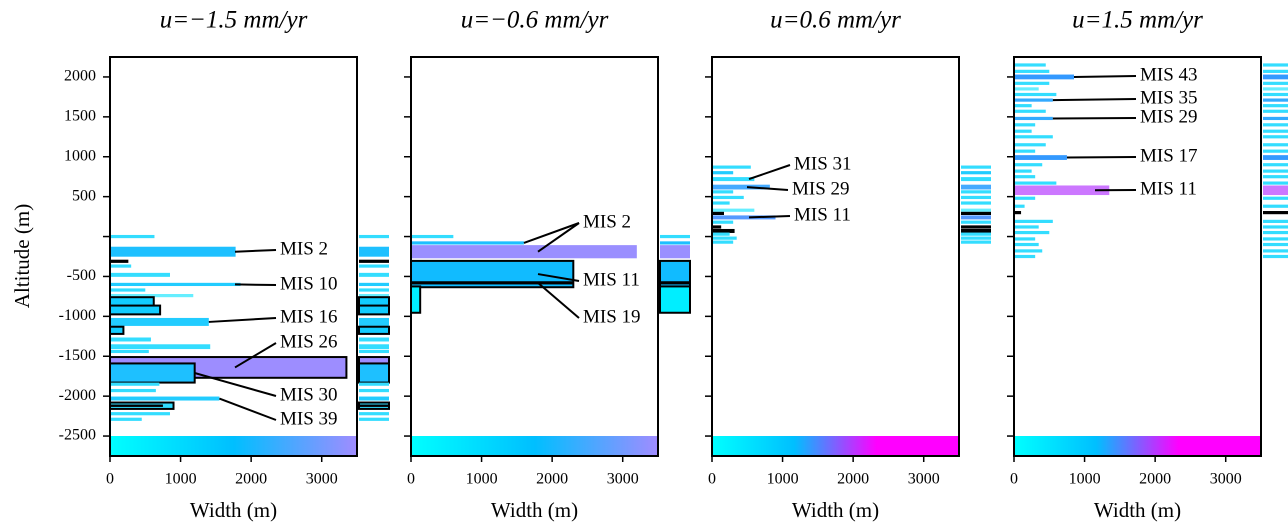 The width and height of the screenshot is (1288, 527). I want to click on panel-title: u=−0.6 mm/yr, so click(535, 20).